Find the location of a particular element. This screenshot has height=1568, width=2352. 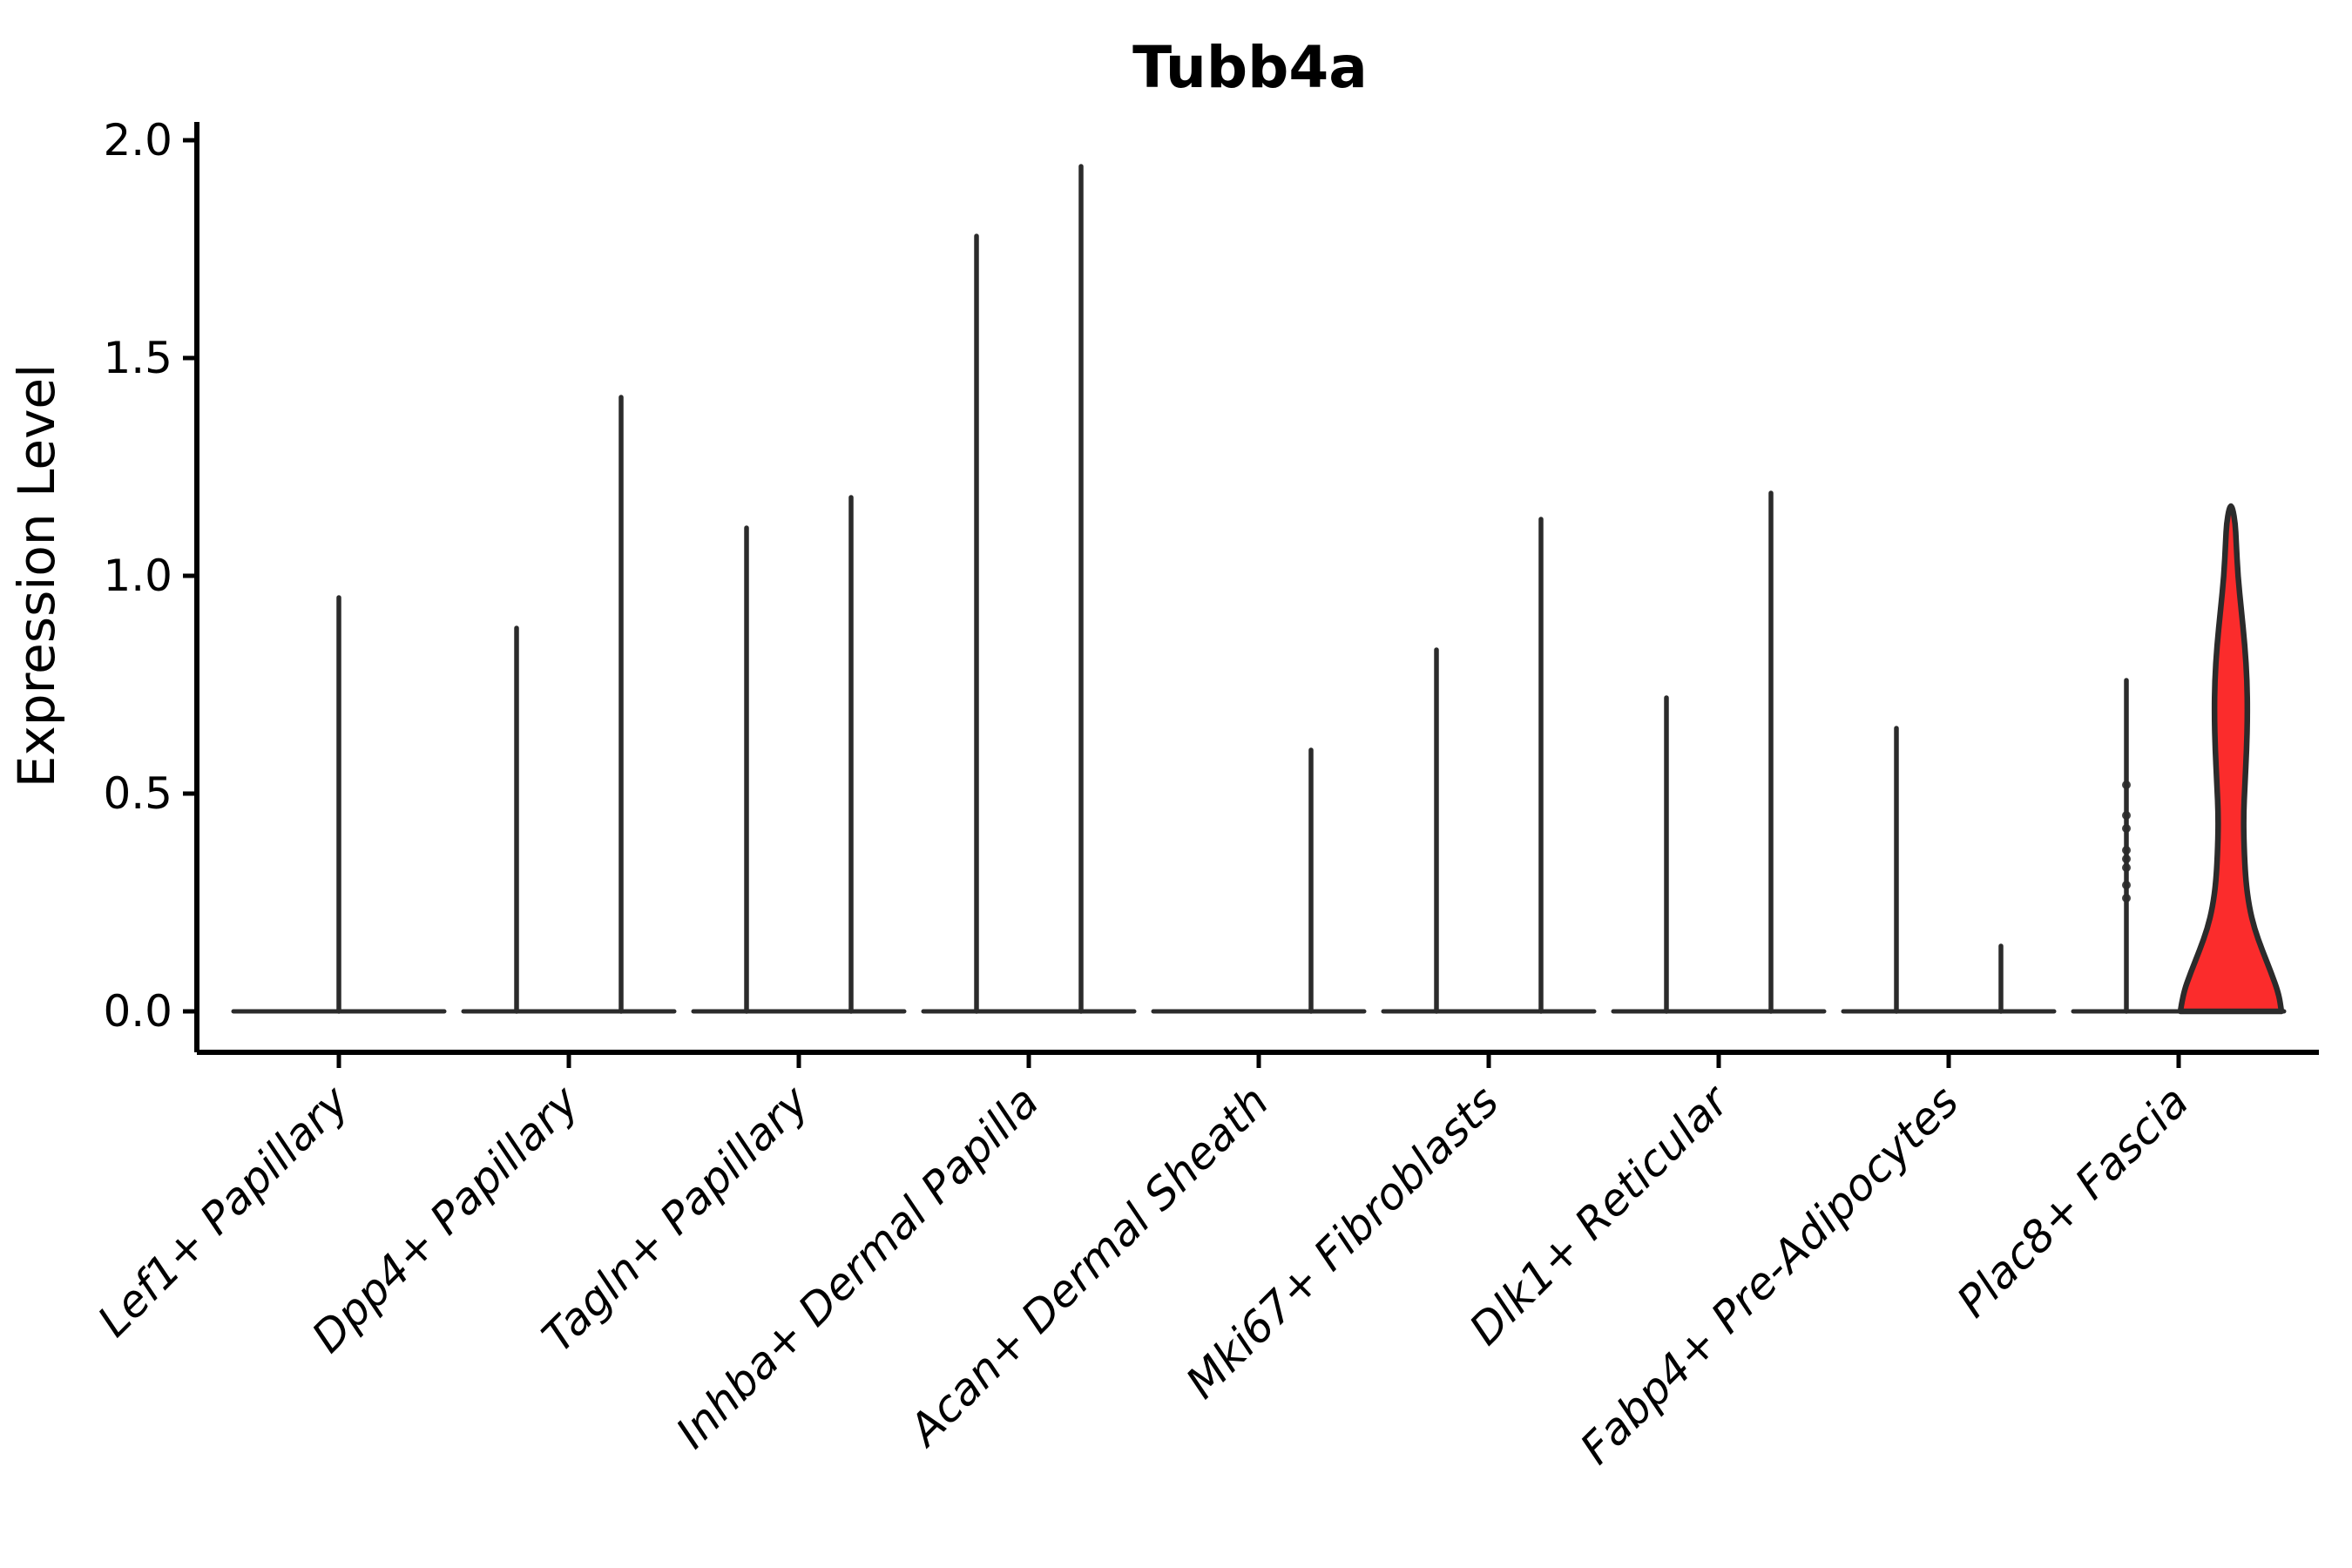

violin-filled is located at coordinates (2231, 759).